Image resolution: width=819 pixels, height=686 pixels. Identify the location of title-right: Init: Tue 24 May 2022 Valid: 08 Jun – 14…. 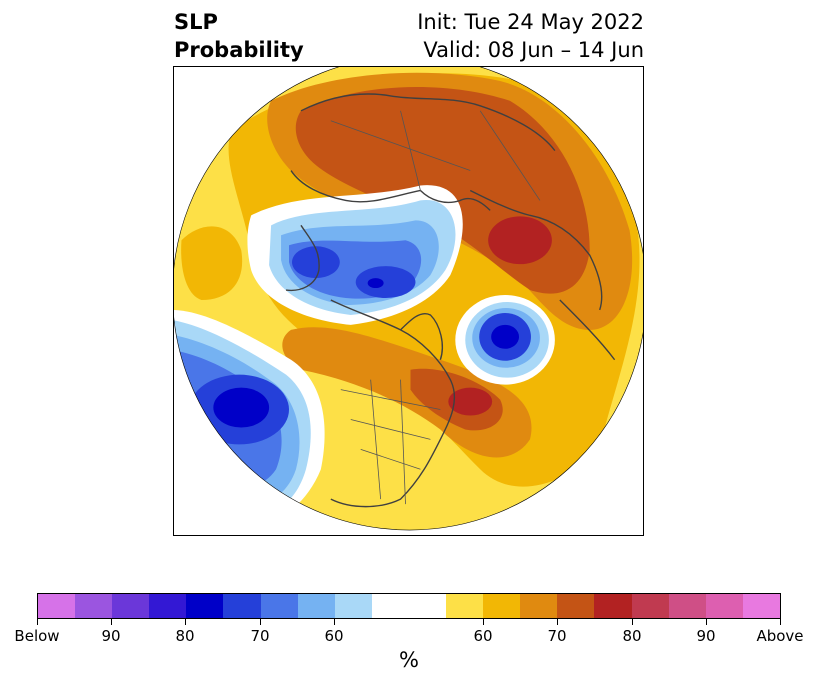
(530, 36).